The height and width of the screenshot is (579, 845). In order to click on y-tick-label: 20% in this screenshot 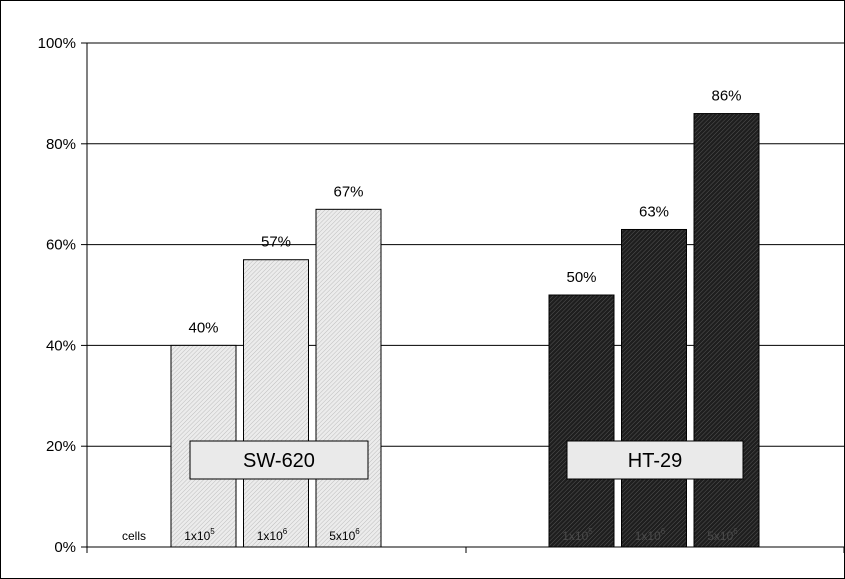, I will do `click(61, 446)`.